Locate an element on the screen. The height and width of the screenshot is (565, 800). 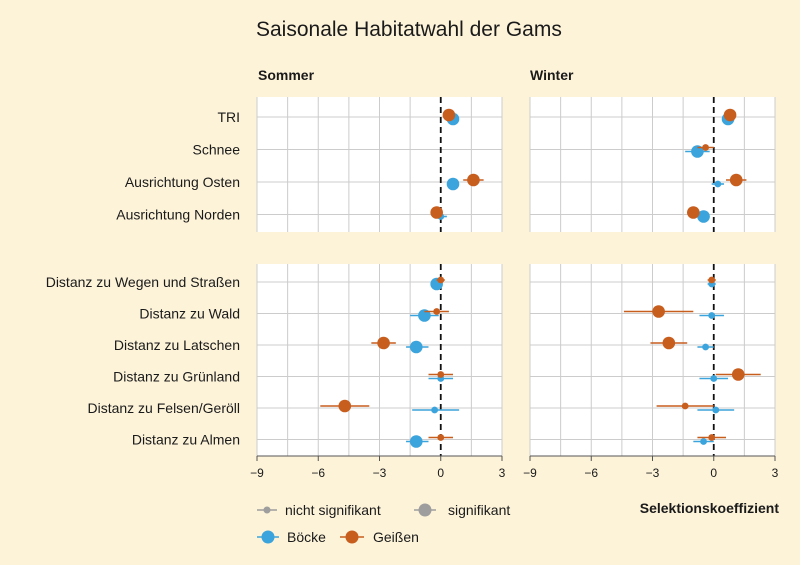
point-geissen-winter-ausrichtung-norden is located at coordinates (693, 212).